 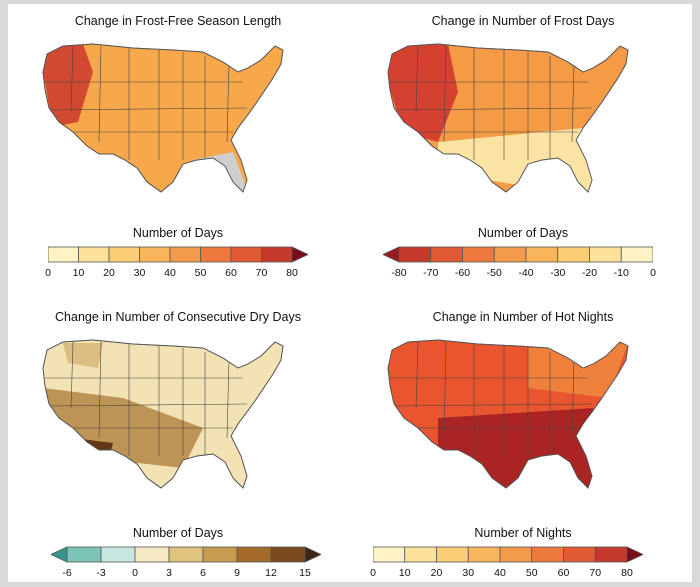 What do you see at coordinates (558, 273) in the screenshot?
I see `colorbar-tick-label: -30` at bounding box center [558, 273].